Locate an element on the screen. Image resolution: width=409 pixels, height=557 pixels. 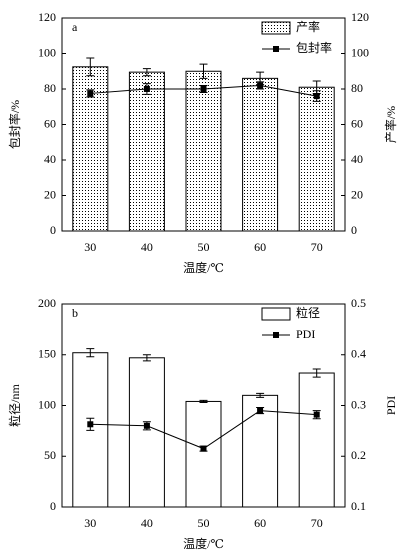
legend-label: 包封率 is located at coordinates (314, 47).